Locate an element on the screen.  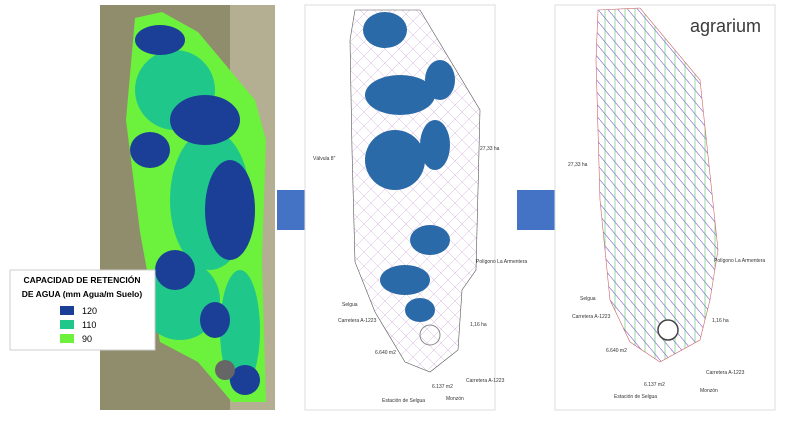
legend-label: 110 is located at coordinates (89, 325).